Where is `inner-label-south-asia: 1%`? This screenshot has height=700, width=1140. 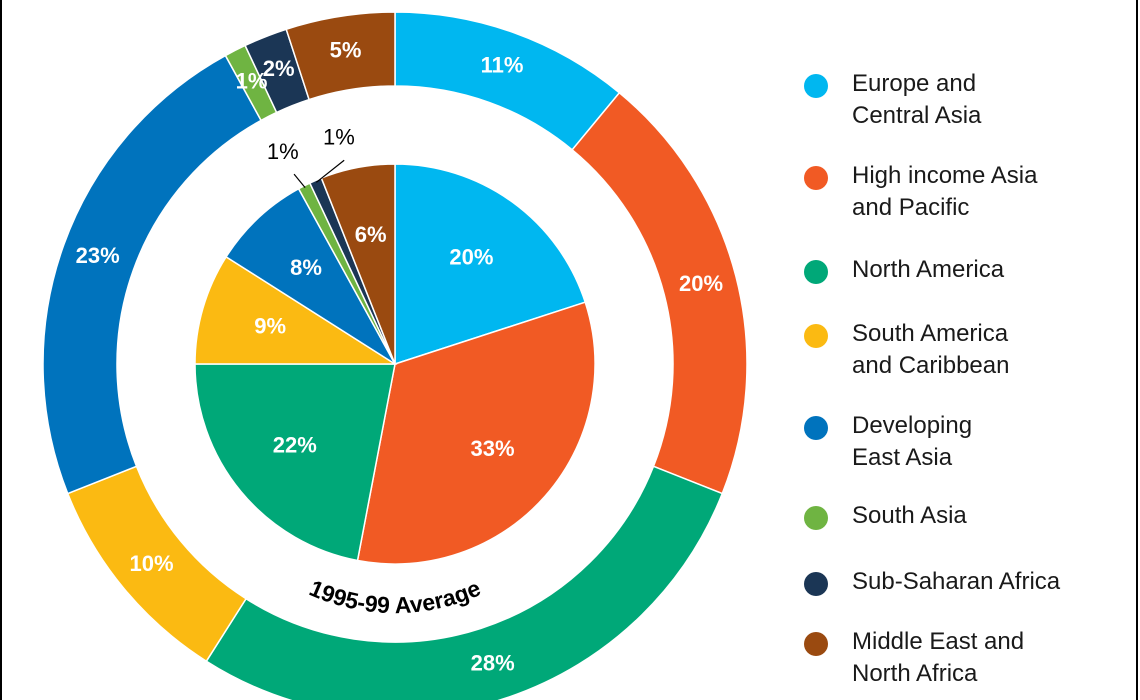 inner-label-south-asia: 1% is located at coordinates (283, 151).